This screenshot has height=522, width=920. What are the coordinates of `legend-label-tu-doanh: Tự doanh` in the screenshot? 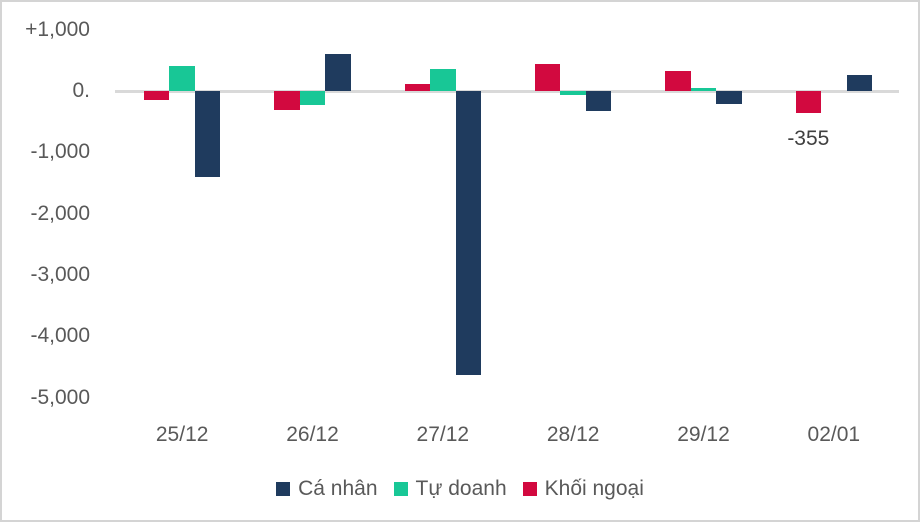 It's located at (461, 488).